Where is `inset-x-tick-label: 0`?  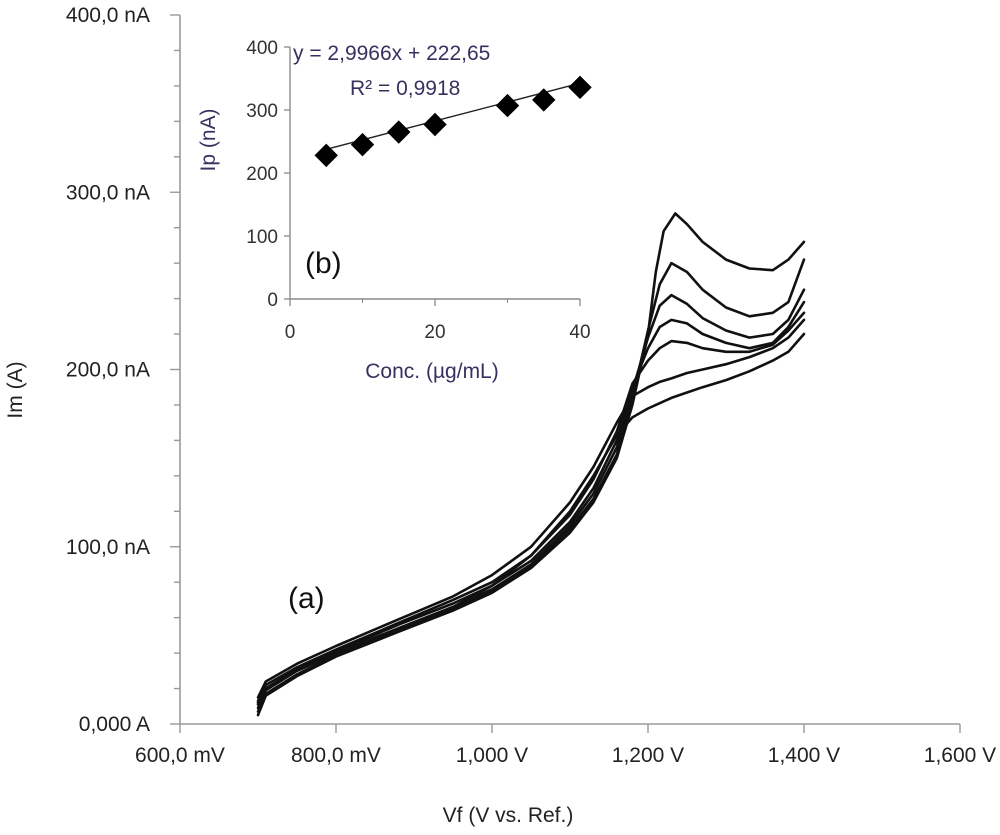
inset-x-tick-label: 0 is located at coordinates (290, 332).